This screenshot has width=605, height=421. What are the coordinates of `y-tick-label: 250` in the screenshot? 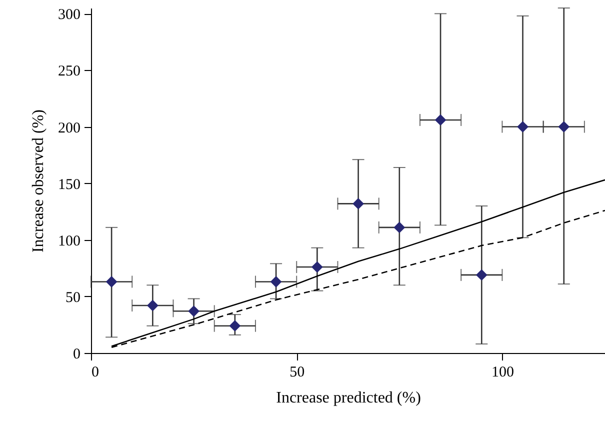 It's located at (69, 72).